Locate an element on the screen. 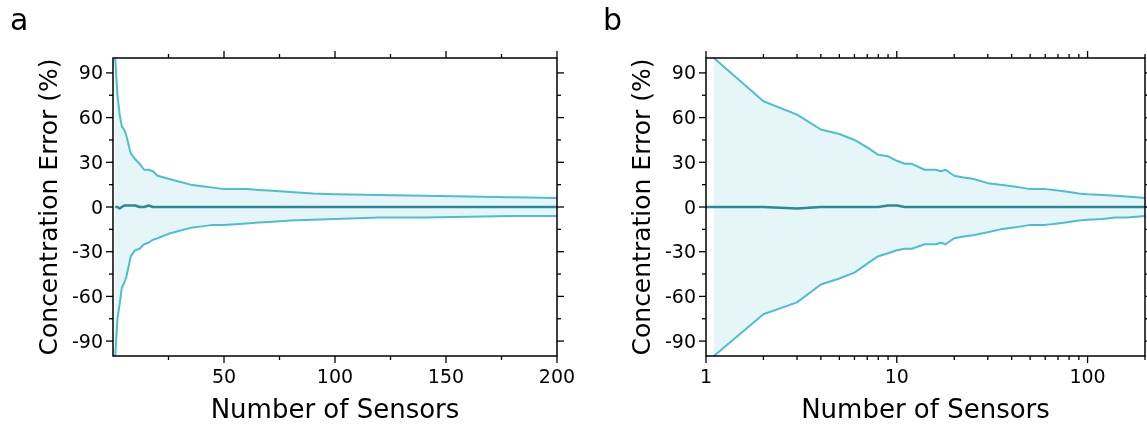 The height and width of the screenshot is (429, 1147). x-tick-label: 200 is located at coordinates (557, 376).